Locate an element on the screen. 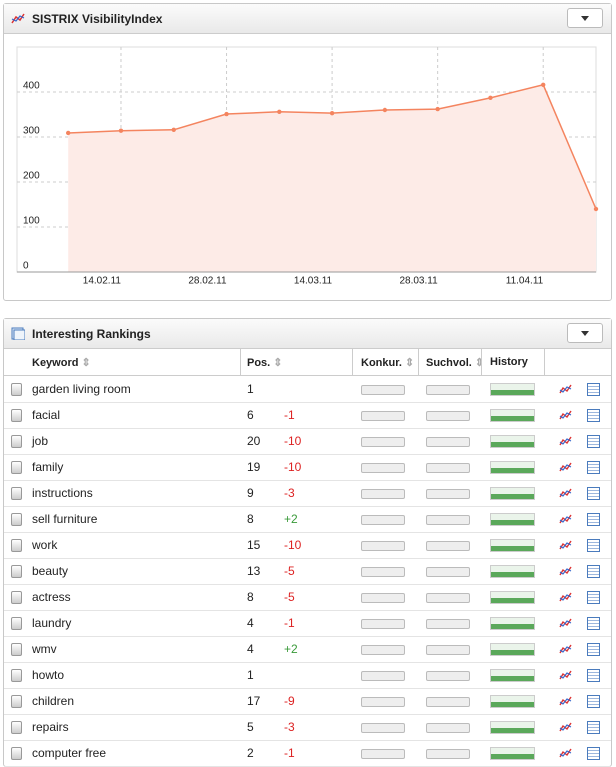  table-row: garden living room 1 is located at coordinates (307, 389).